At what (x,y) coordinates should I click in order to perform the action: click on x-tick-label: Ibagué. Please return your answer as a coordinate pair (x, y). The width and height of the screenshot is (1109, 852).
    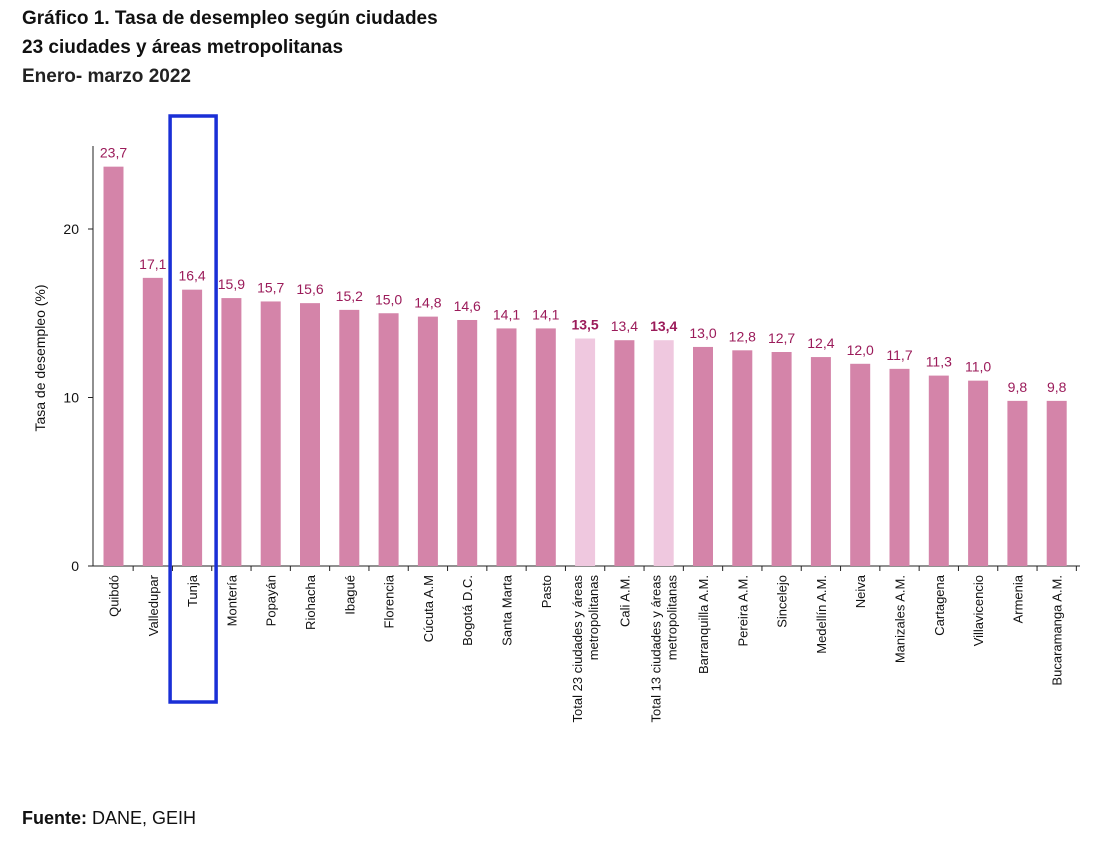
    Looking at the image, I should click on (349, 595).